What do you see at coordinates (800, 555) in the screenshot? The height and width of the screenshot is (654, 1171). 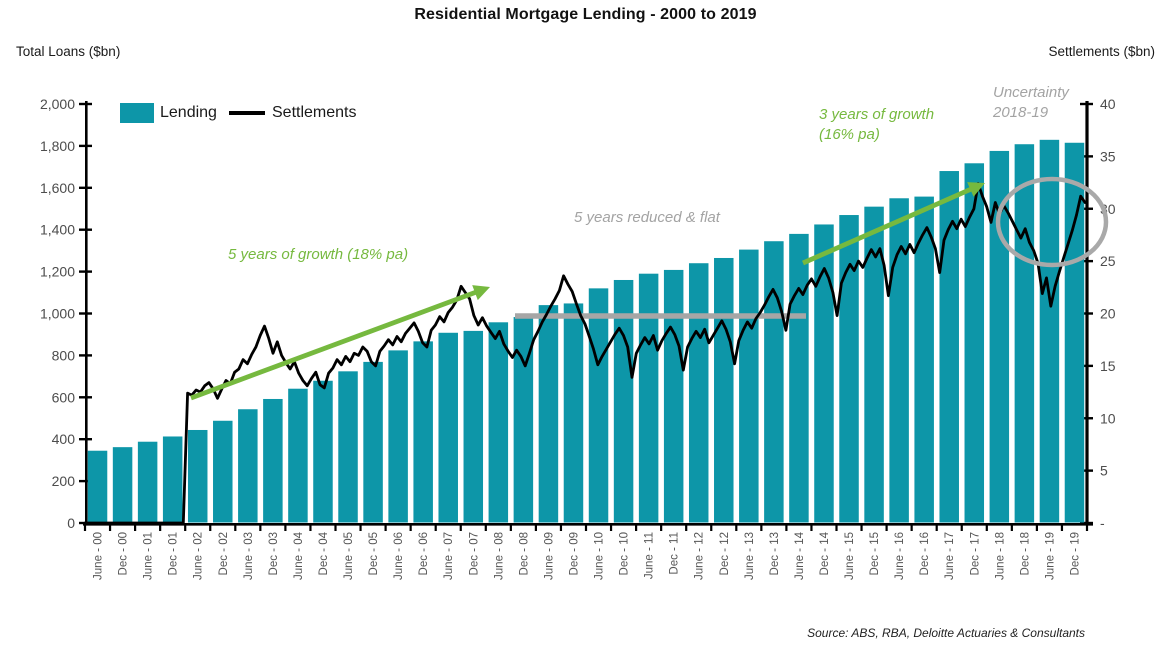 I see `x-axis-label: June - 14` at bounding box center [800, 555].